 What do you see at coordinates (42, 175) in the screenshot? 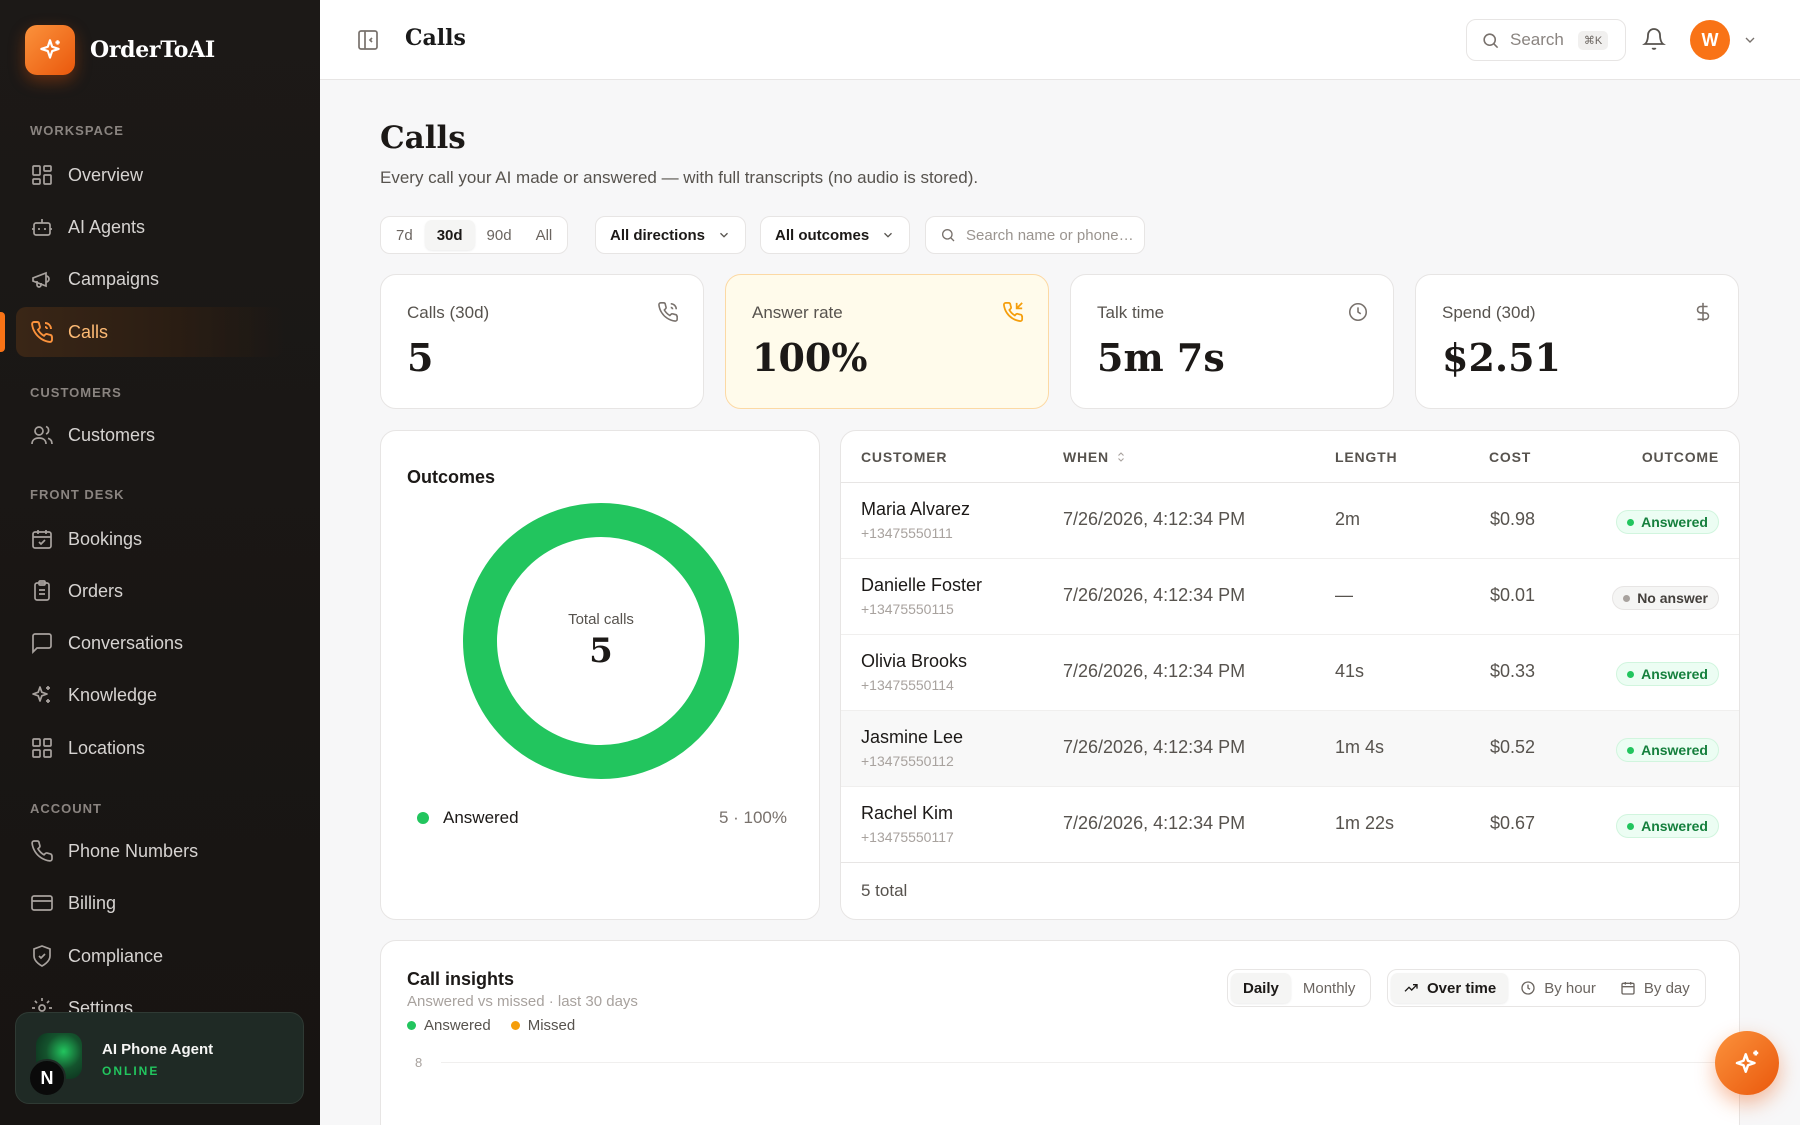
I see `grid-icon` at bounding box center [42, 175].